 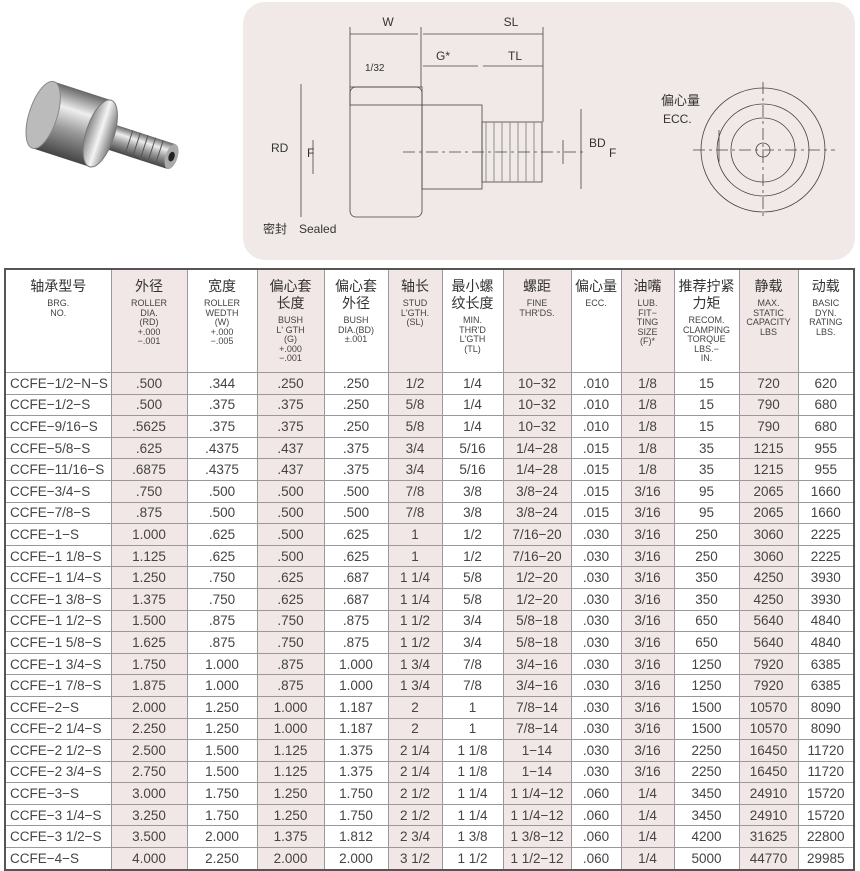 I want to click on value-cell: 1/4−28, so click(x=537, y=469).